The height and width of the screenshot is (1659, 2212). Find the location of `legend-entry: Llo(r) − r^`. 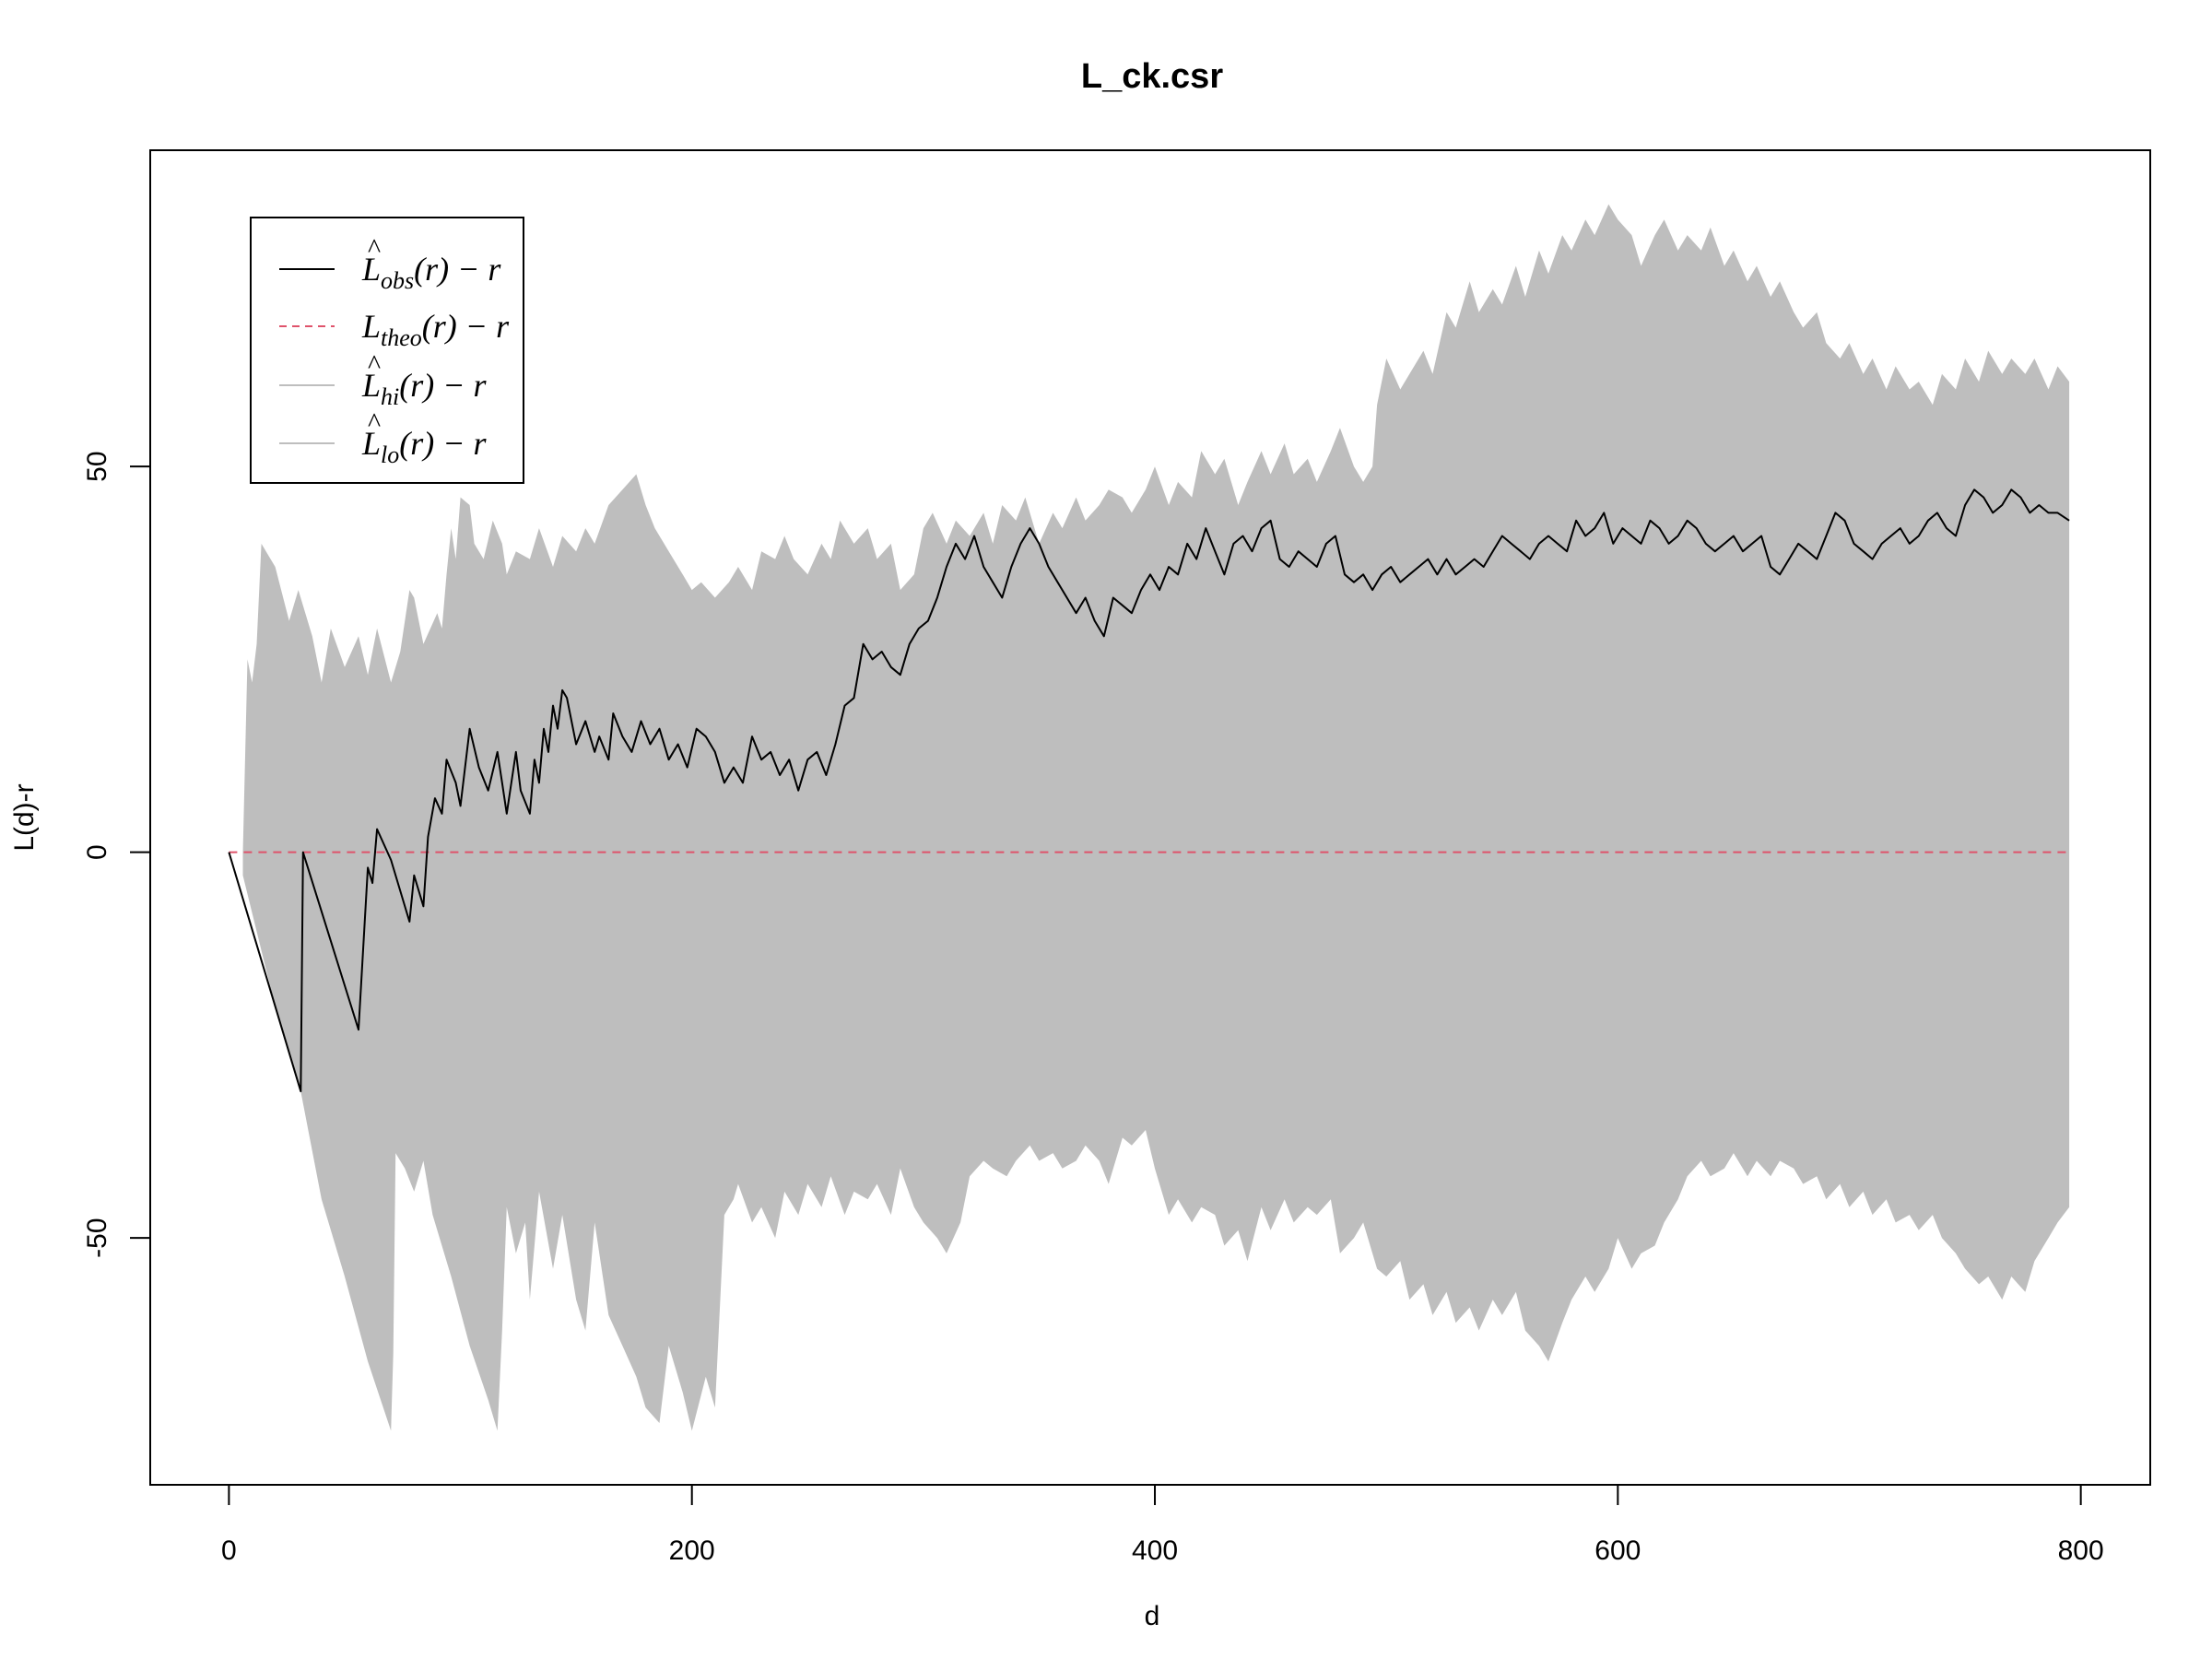

legend-entry: Llo(r) − r^ is located at coordinates (383, 437).